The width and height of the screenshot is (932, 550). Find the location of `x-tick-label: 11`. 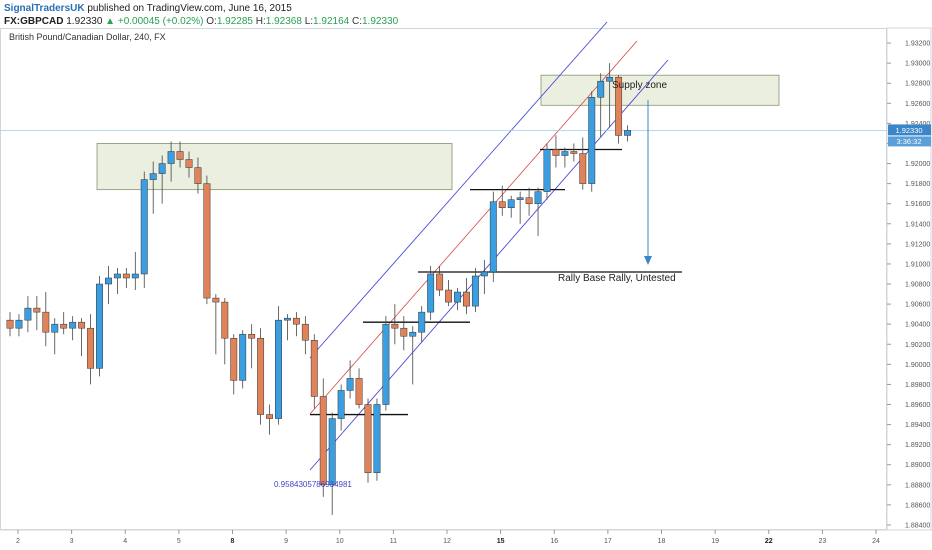

x-tick-label: 11 is located at coordinates (393, 541).